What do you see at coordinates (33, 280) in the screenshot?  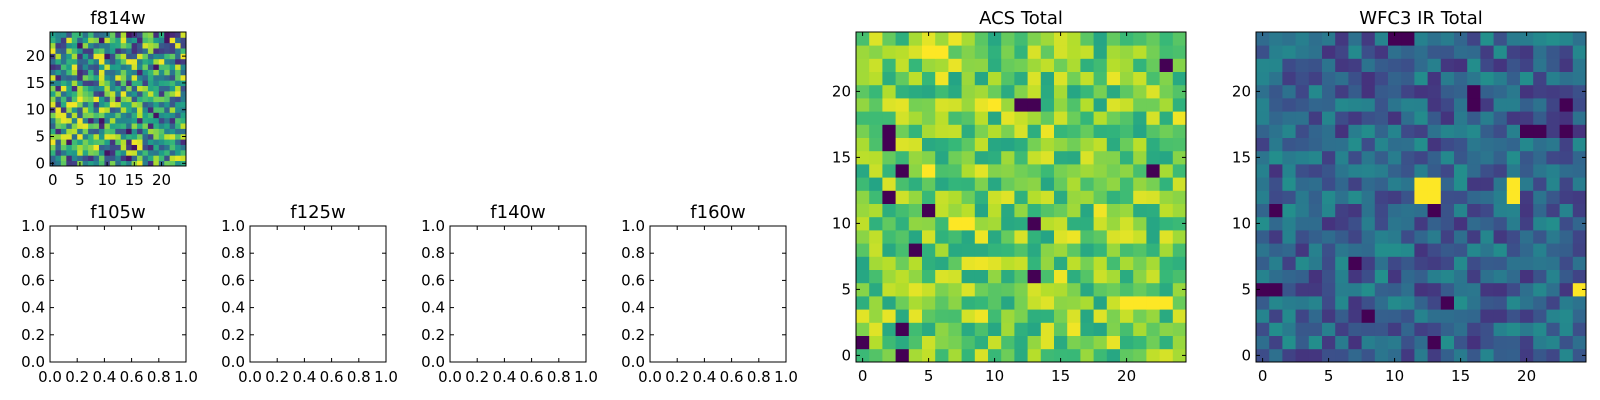 I see `y-tick-label: 0.6` at bounding box center [33, 280].